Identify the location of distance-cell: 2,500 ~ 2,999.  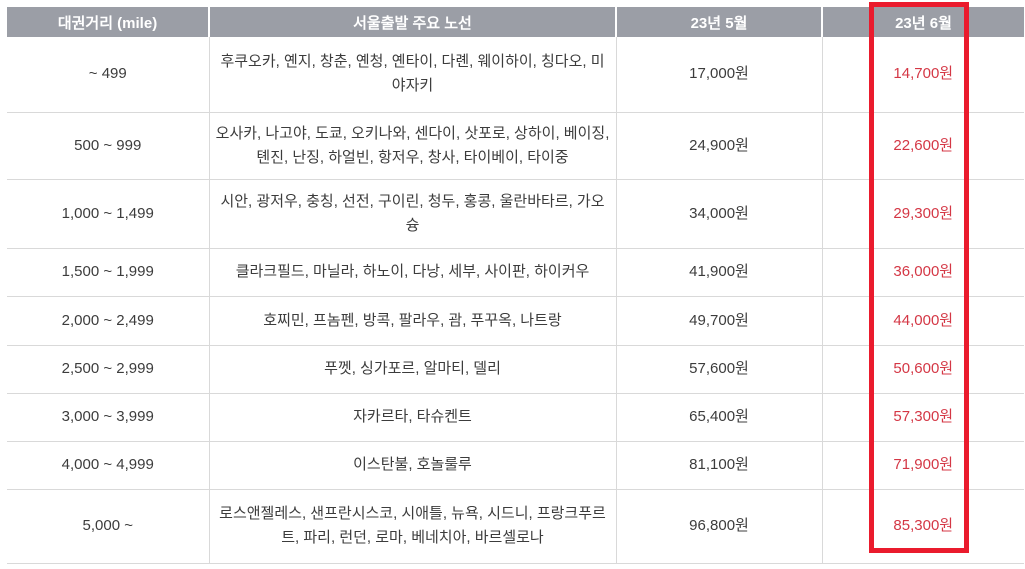
(108, 369).